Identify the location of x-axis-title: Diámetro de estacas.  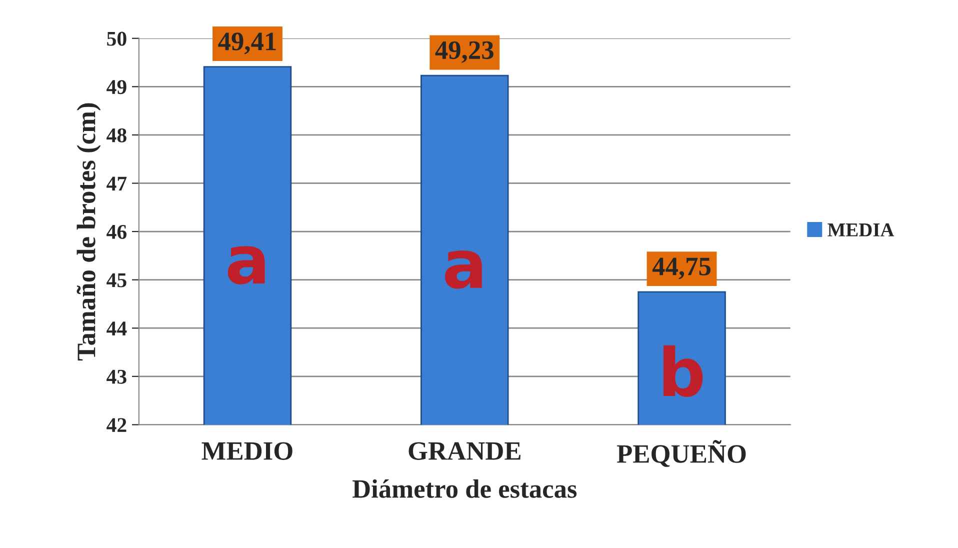
(464, 488).